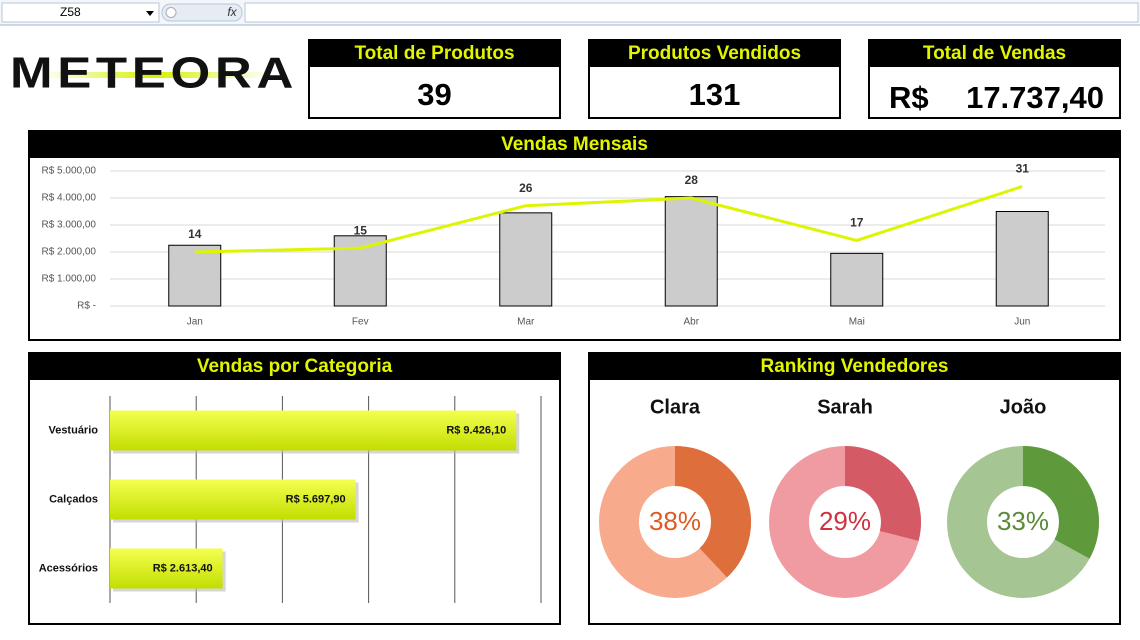 This screenshot has width=1140, height=640. I want to click on y-tick-label: Vestuário, so click(73, 430).